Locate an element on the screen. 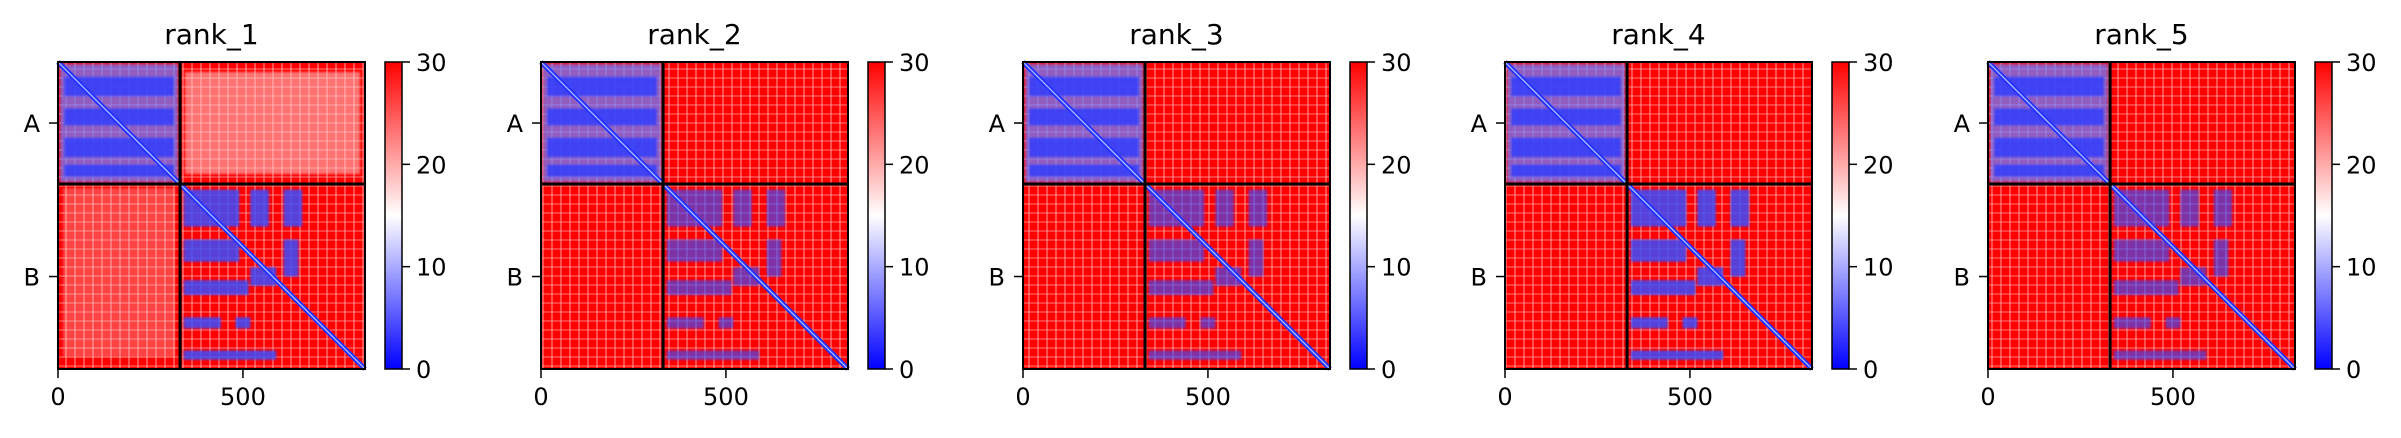 Image resolution: width=2401 pixels, height=438 pixels. panel-title: rank_4 is located at coordinates (1658, 34).